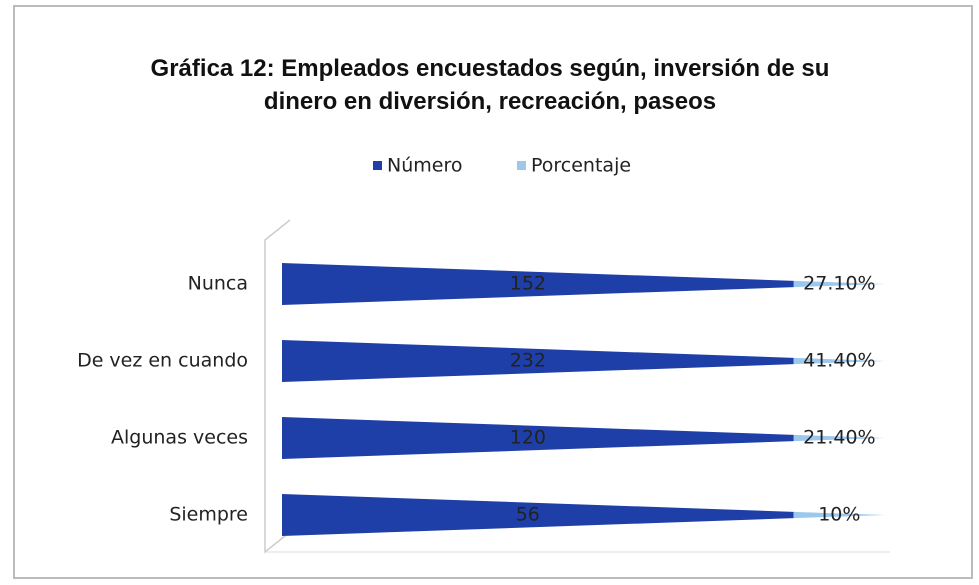  What do you see at coordinates (208, 515) in the screenshot?
I see `y-tick-label: Siempre` at bounding box center [208, 515].